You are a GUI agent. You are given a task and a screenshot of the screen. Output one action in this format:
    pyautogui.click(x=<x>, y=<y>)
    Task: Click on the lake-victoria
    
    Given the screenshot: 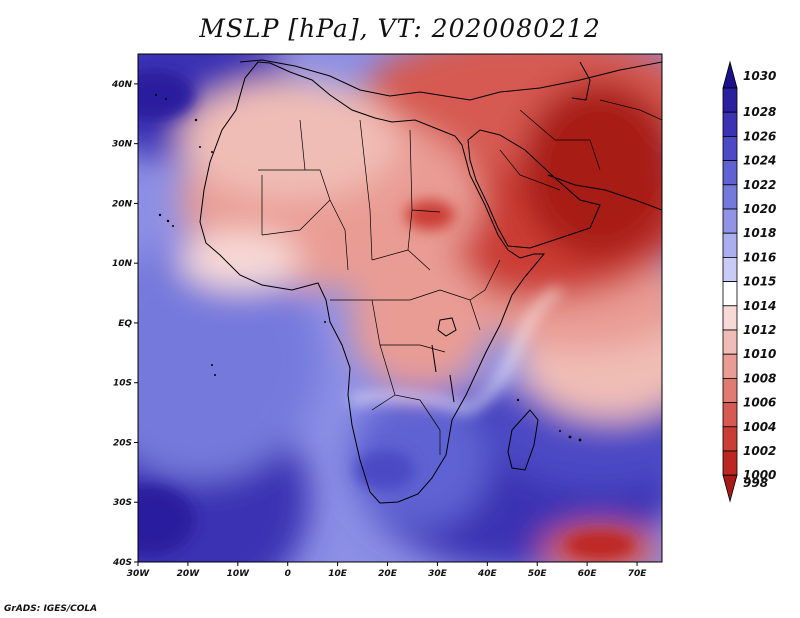 What is the action you would take?
    pyautogui.click(x=447, y=327)
    